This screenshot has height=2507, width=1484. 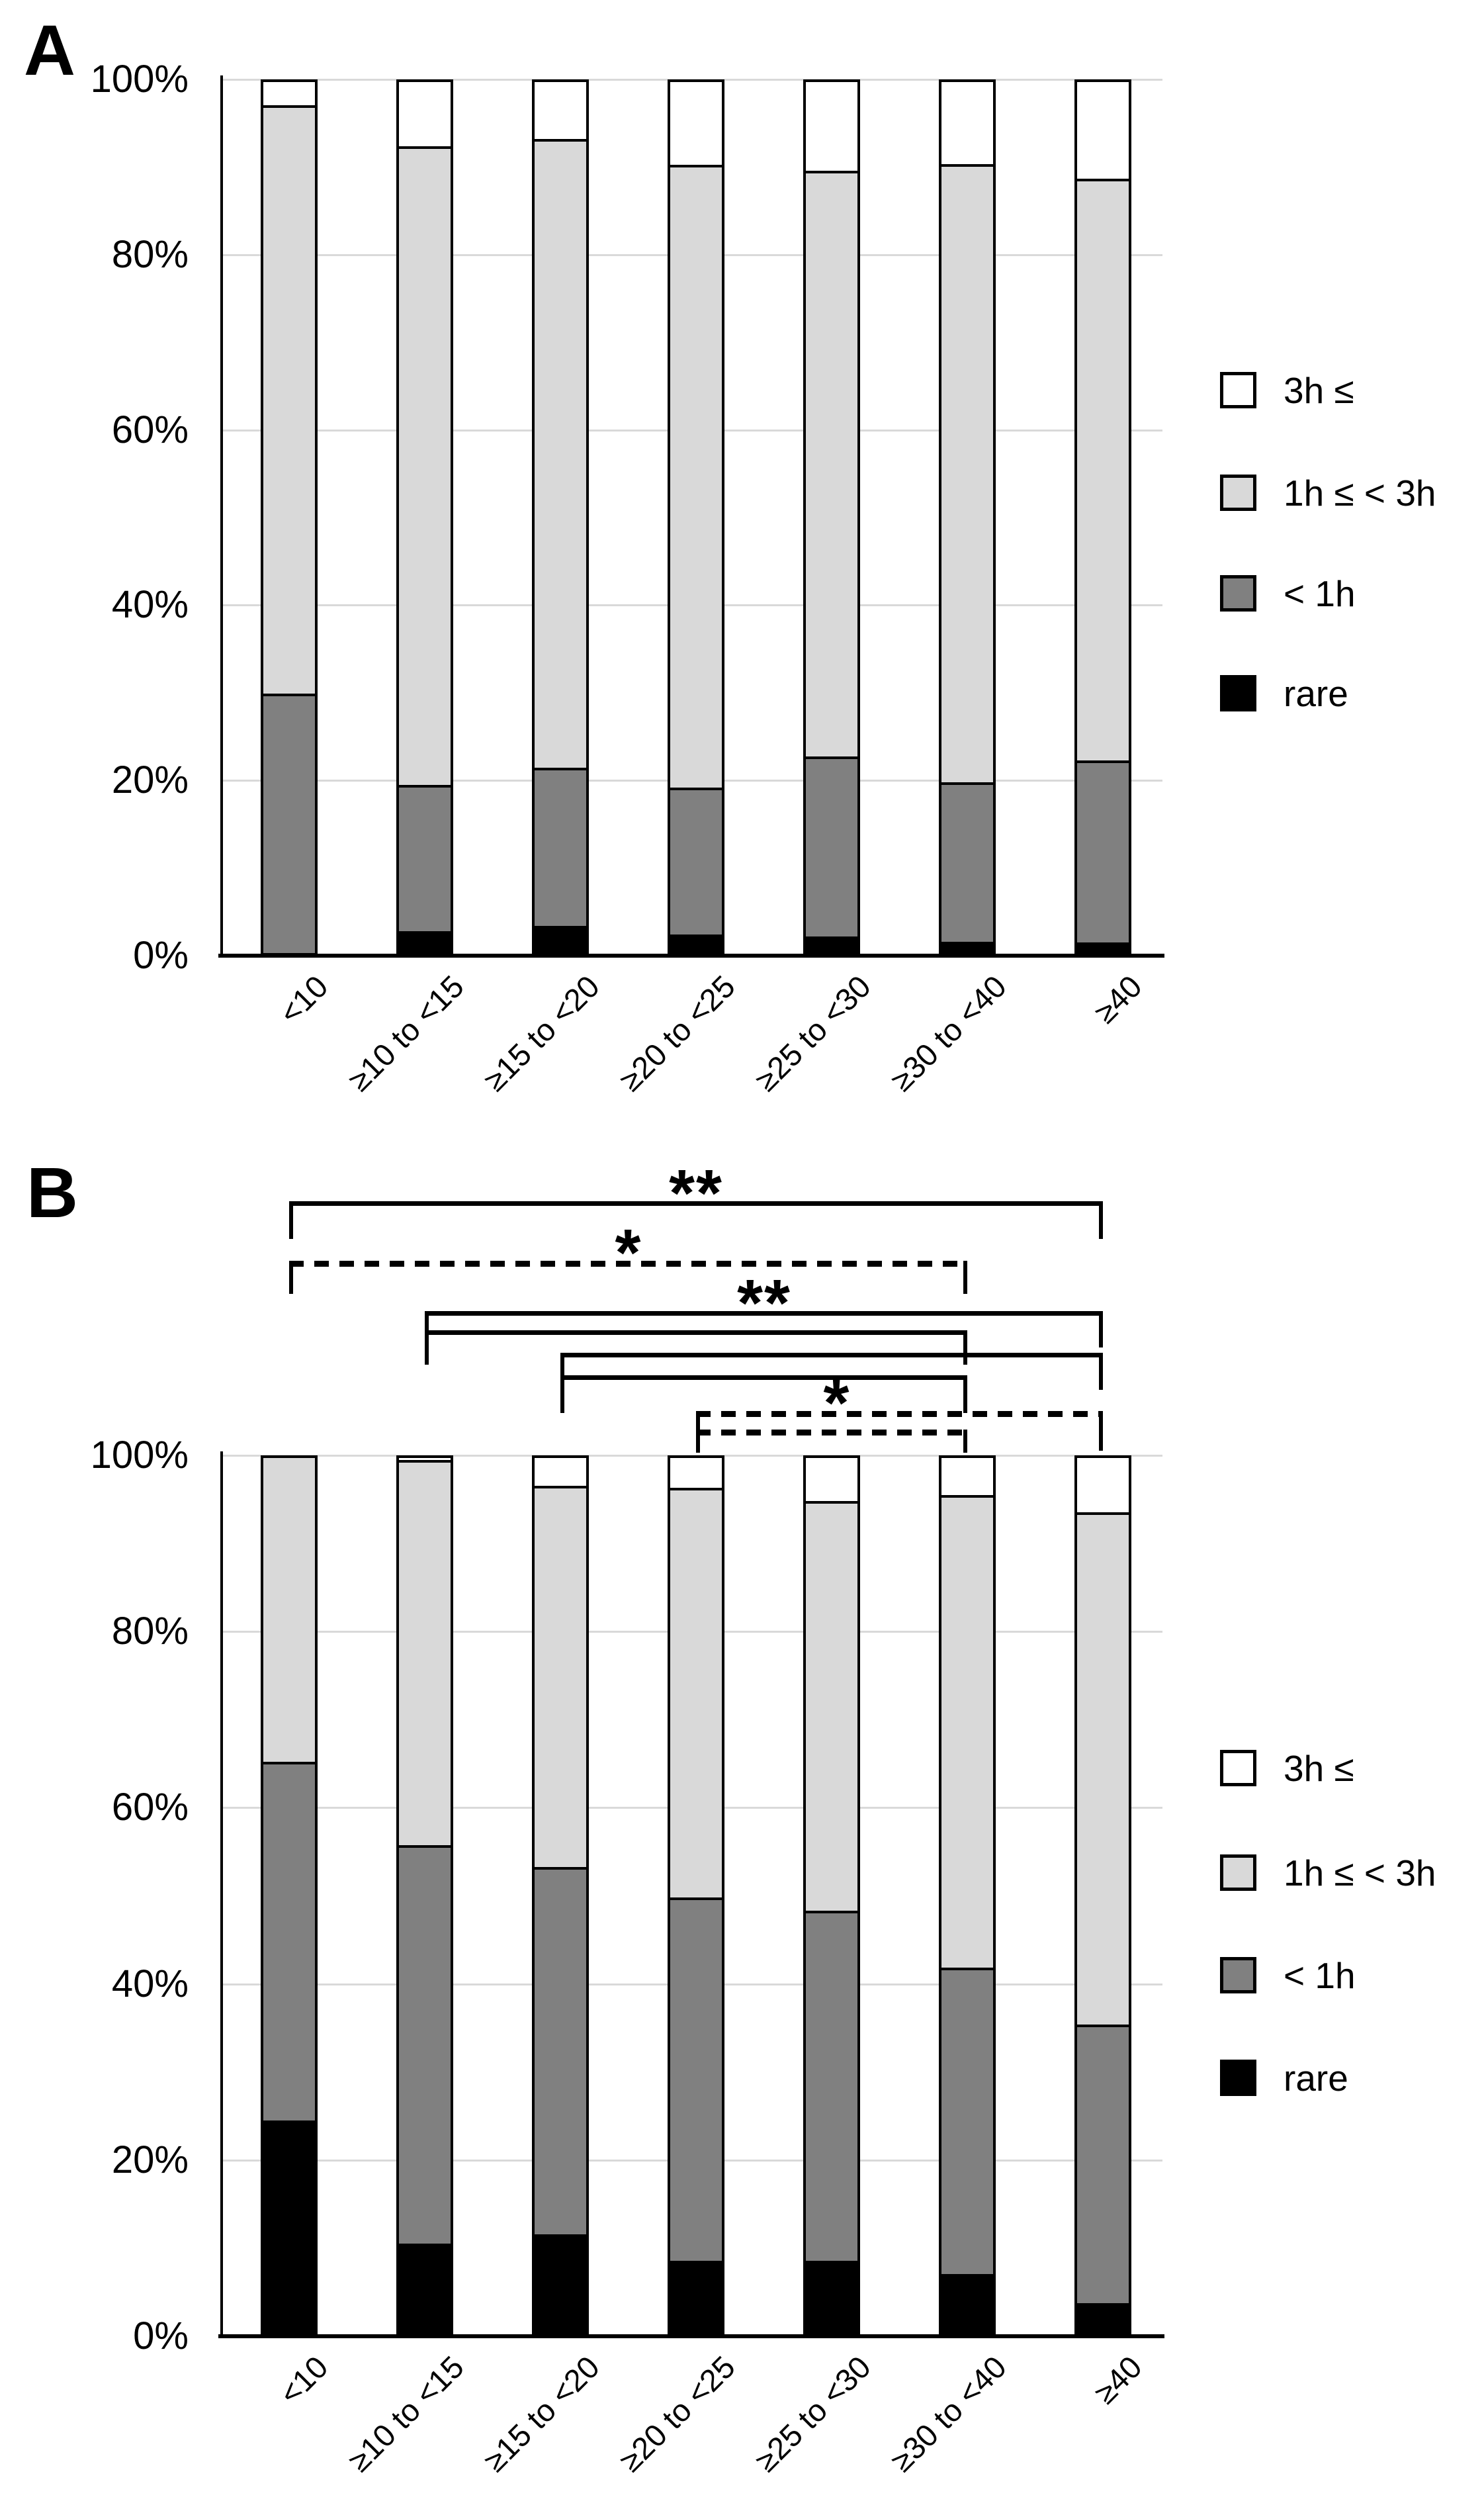 I want to click on bracket-tick-4-right, so click(x=965, y=1347).